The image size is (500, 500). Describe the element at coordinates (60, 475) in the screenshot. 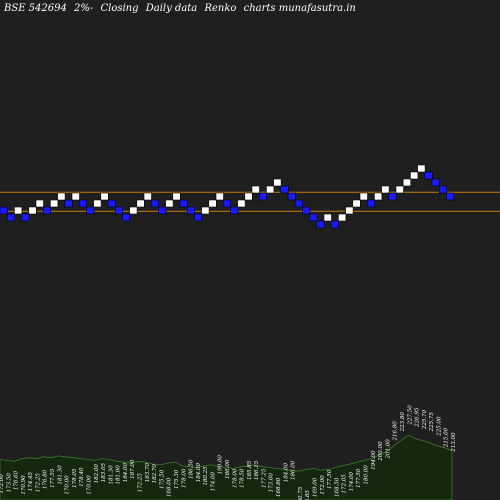

I see `volume-label: 181.30` at that location.